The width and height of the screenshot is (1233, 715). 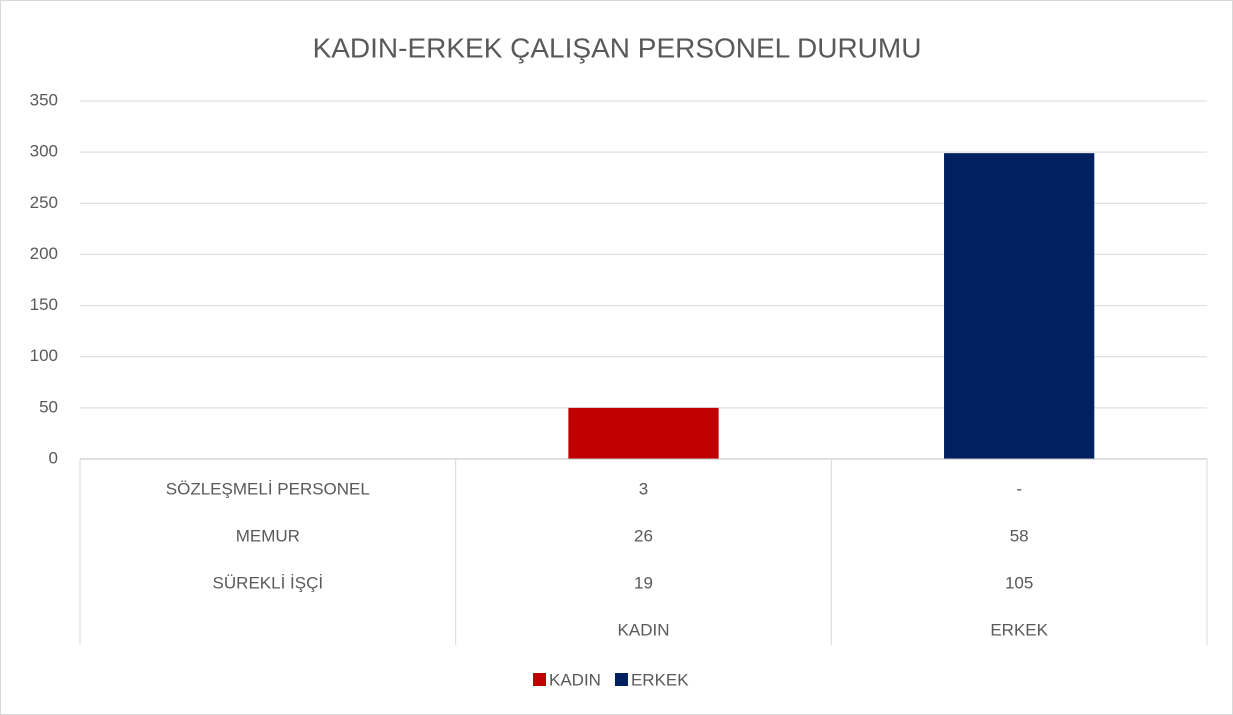 What do you see at coordinates (660, 679) in the screenshot?
I see `legend-label: ERKEK` at bounding box center [660, 679].